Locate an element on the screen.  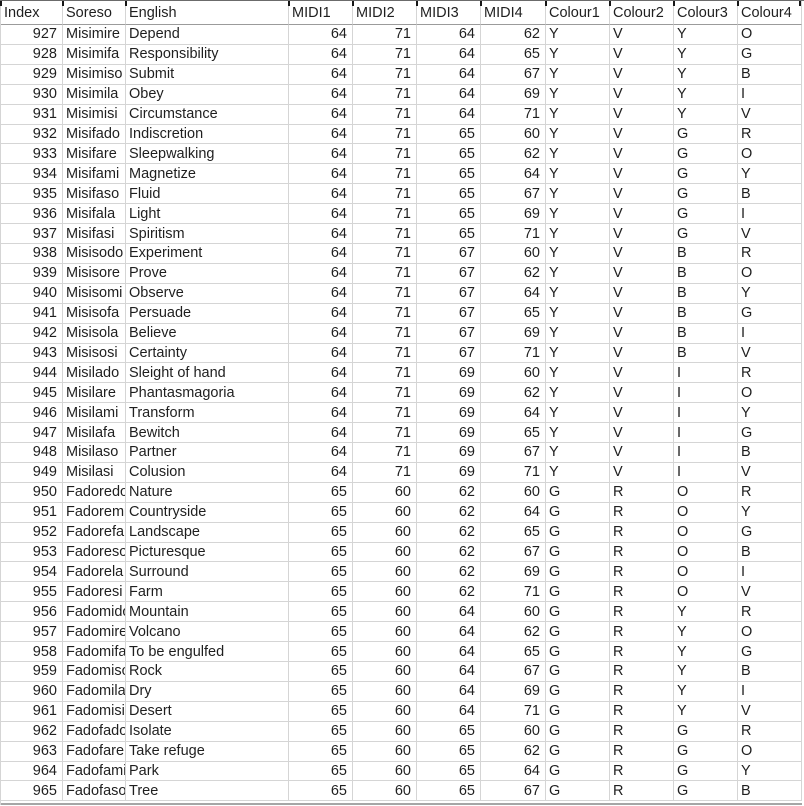
column-header-colour1: Colour1 is located at coordinates (578, 13).